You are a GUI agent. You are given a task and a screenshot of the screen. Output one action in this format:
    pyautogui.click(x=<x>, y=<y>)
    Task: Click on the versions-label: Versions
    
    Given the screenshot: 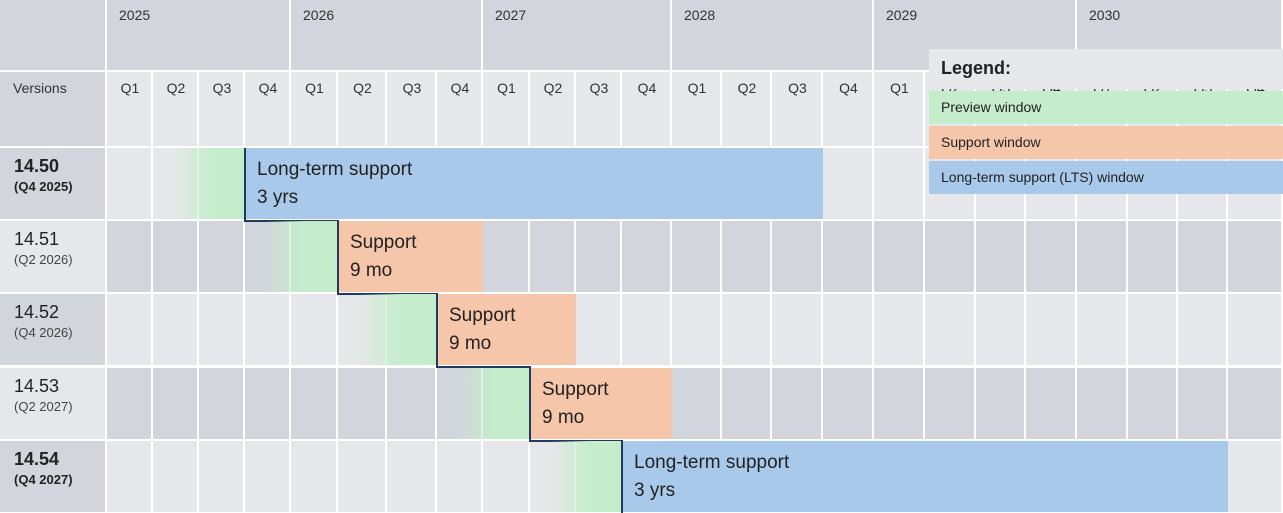 What is the action you would take?
    pyautogui.click(x=40, y=88)
    